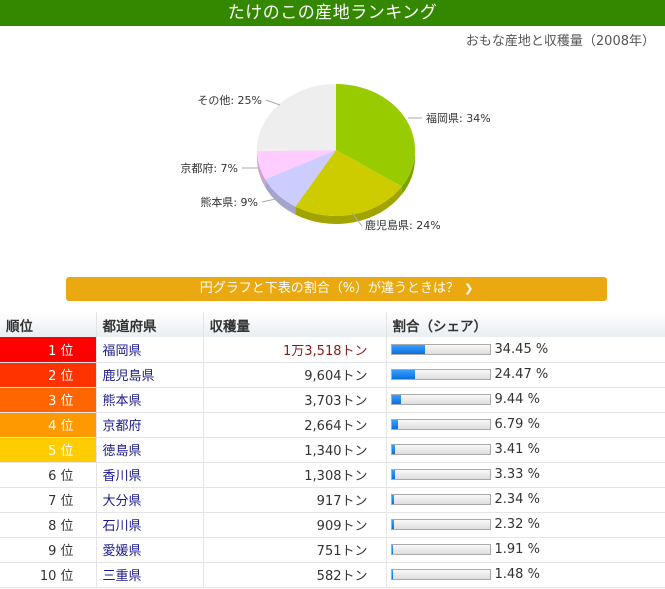 This screenshot has height=589, width=665. Describe the element at coordinates (521, 349) in the screenshot. I see `share-percent: 34.45 %` at that location.